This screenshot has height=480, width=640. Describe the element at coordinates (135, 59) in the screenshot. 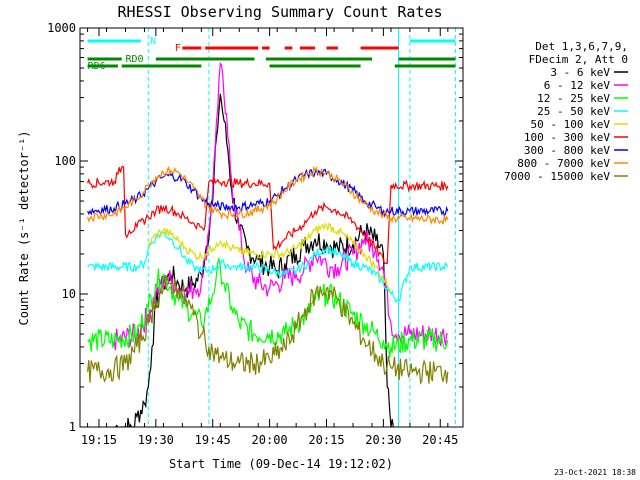

I see `rd0-label: RD0` at that location.